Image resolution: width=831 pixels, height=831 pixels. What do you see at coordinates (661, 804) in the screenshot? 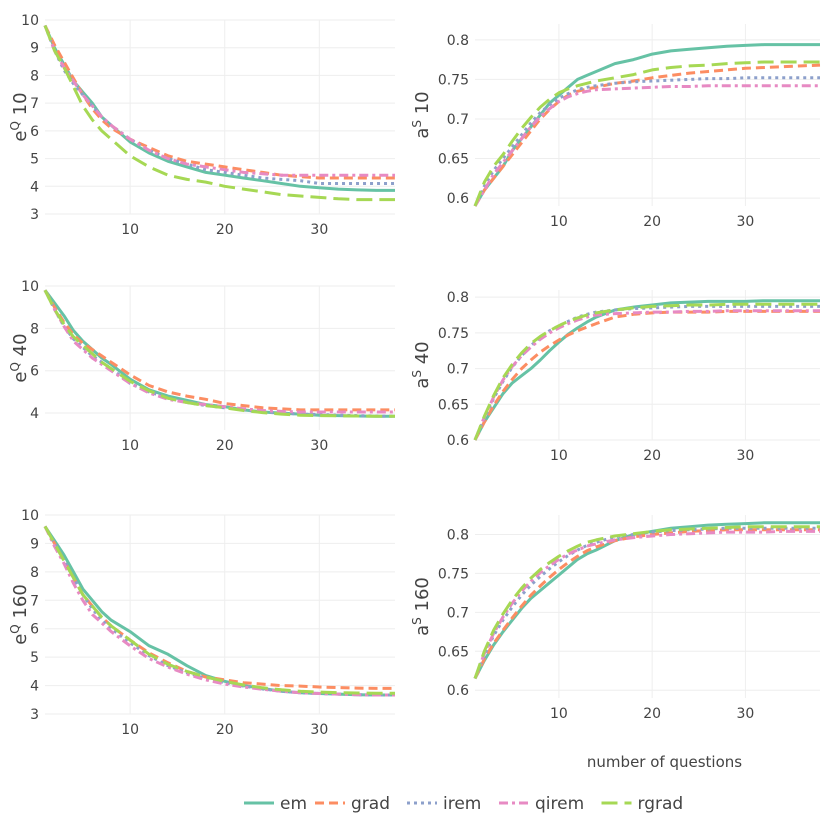
I see `legend-label: rgrad` at bounding box center [661, 804].